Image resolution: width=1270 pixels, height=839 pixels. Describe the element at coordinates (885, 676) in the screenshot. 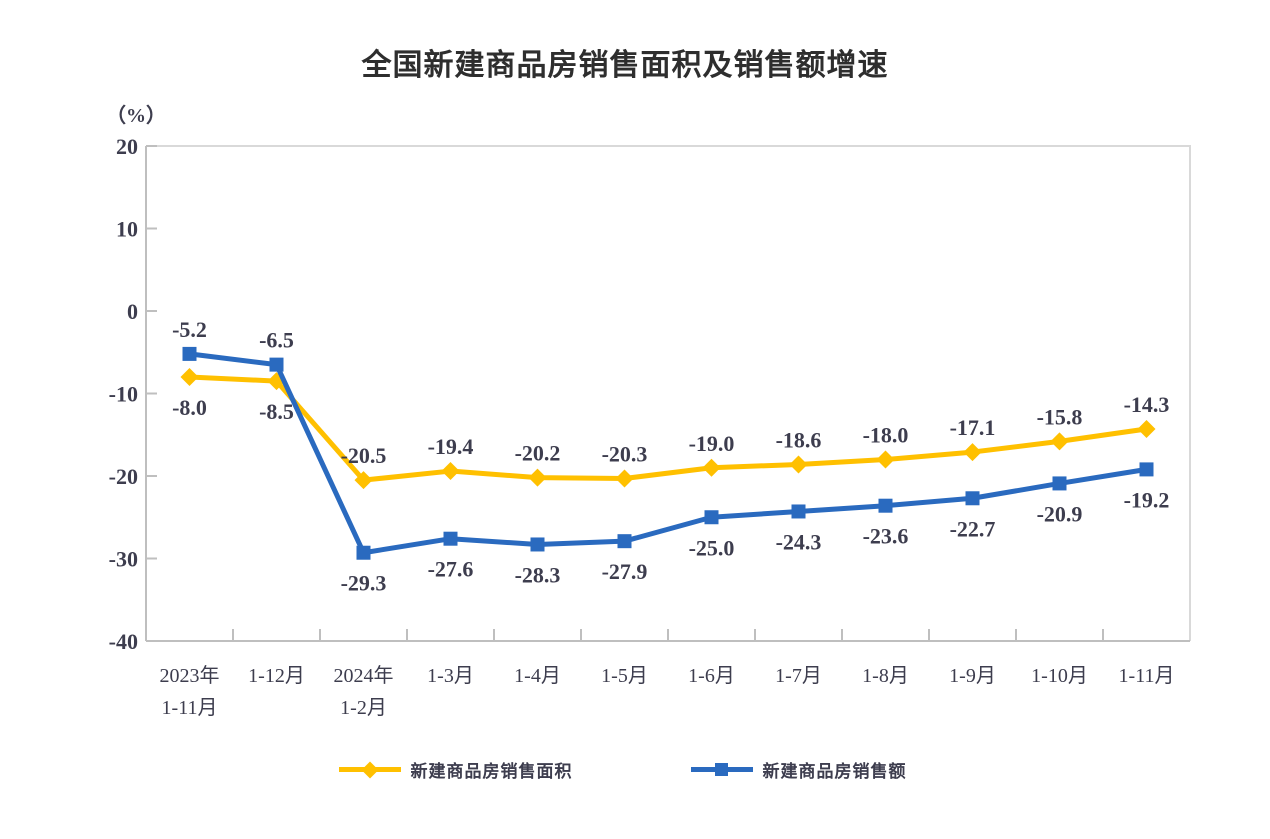

I see `x-axis-label: 1-8月` at that location.